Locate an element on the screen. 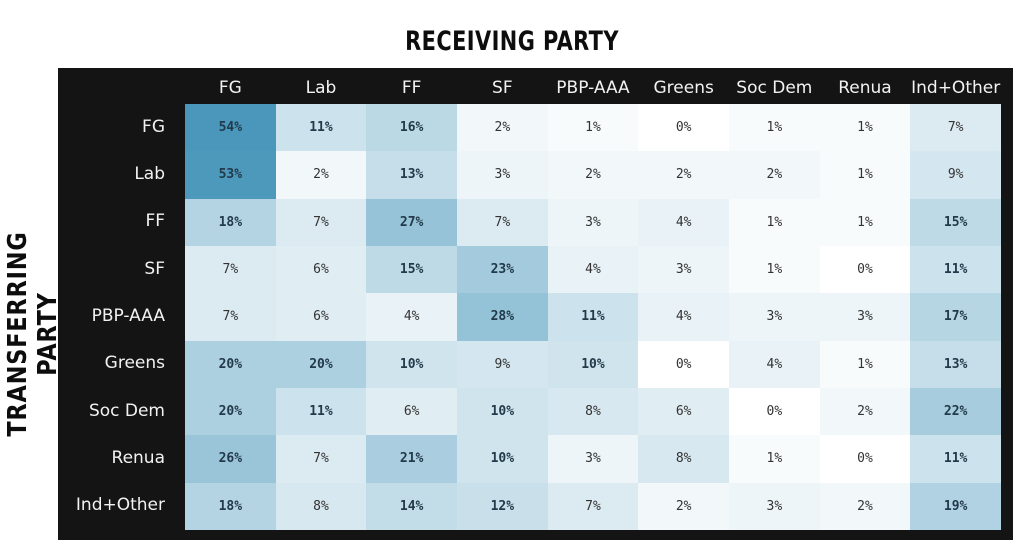 The image size is (1024, 552). heatmap-cell: 54% is located at coordinates (230, 128).